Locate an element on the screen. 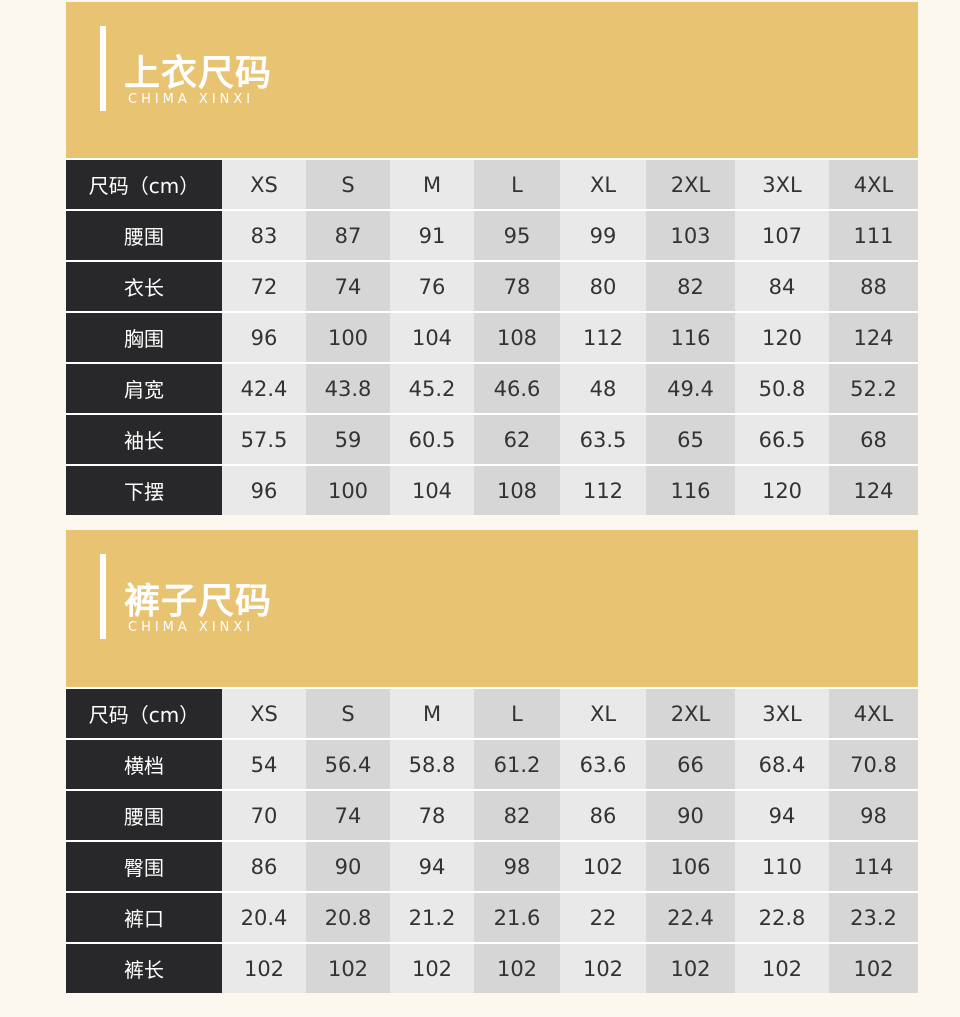 The width and height of the screenshot is (960, 1017). measurement-cell: 48 is located at coordinates (603, 388).